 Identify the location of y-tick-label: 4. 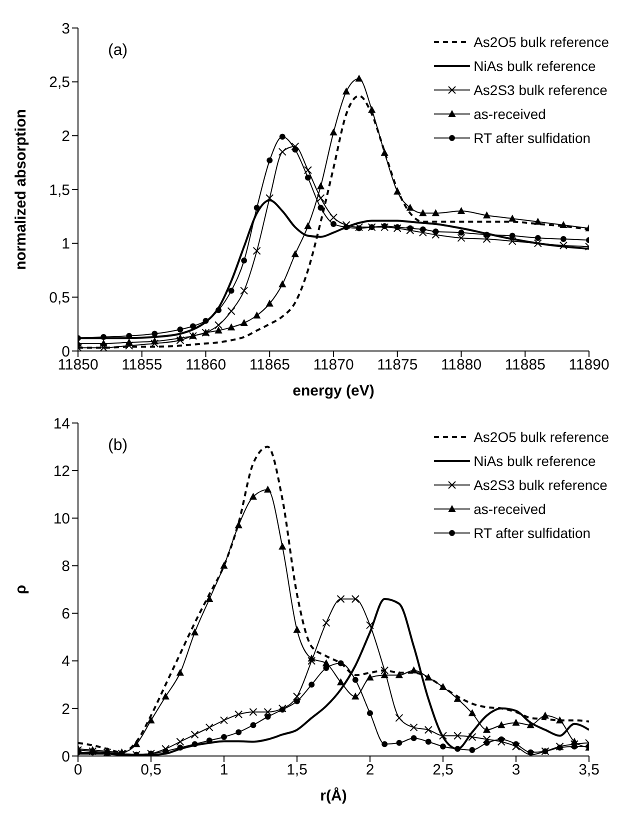
(66, 661).